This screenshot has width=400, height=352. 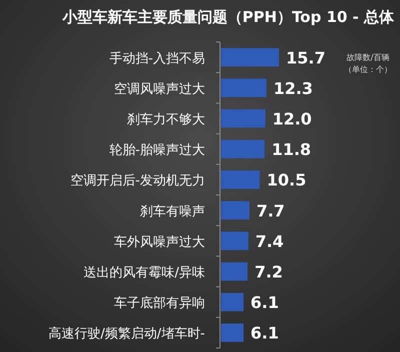 I want to click on y-tick-label: 车外风噪声过大, so click(x=159, y=242).